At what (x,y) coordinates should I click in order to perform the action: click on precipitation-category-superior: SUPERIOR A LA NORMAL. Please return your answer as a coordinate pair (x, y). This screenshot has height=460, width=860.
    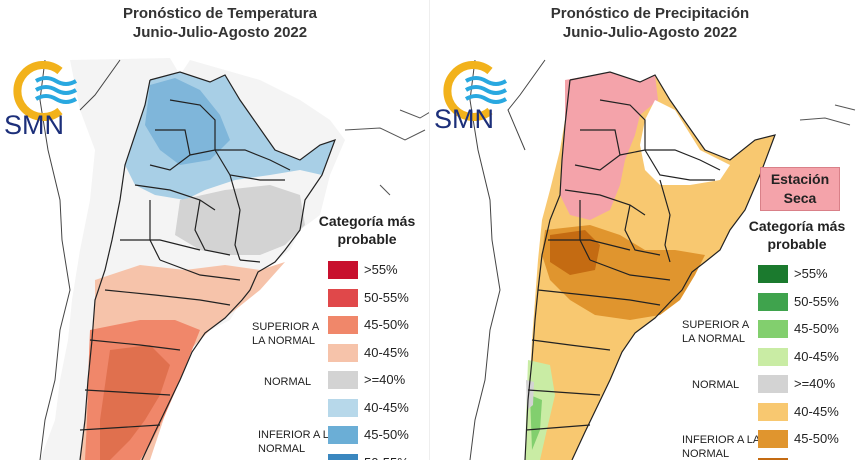
    Looking at the image, I should click on (715, 332).